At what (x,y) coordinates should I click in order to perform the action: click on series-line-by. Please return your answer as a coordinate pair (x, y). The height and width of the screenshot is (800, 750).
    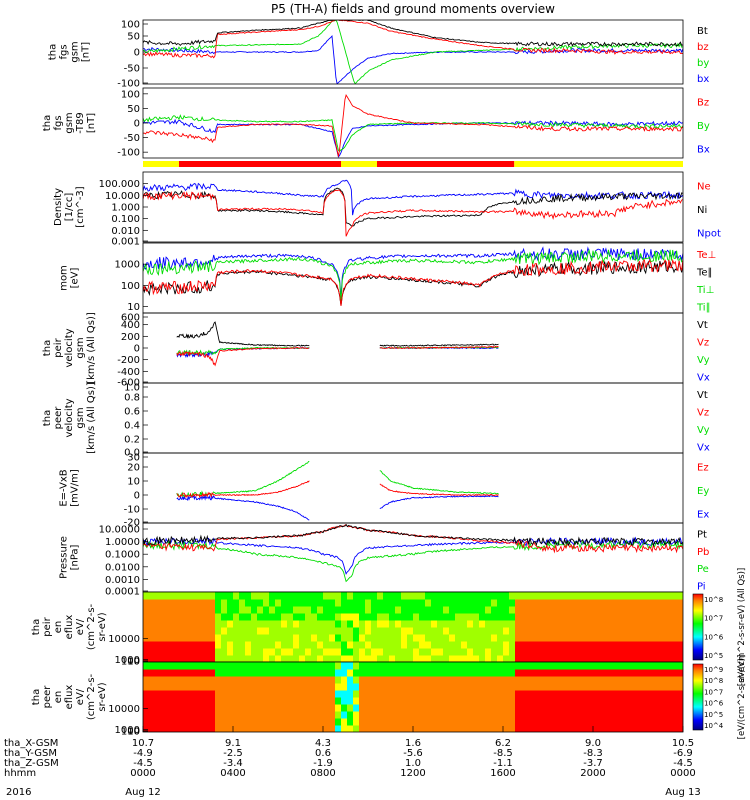
    Looking at the image, I should click on (413, 52).